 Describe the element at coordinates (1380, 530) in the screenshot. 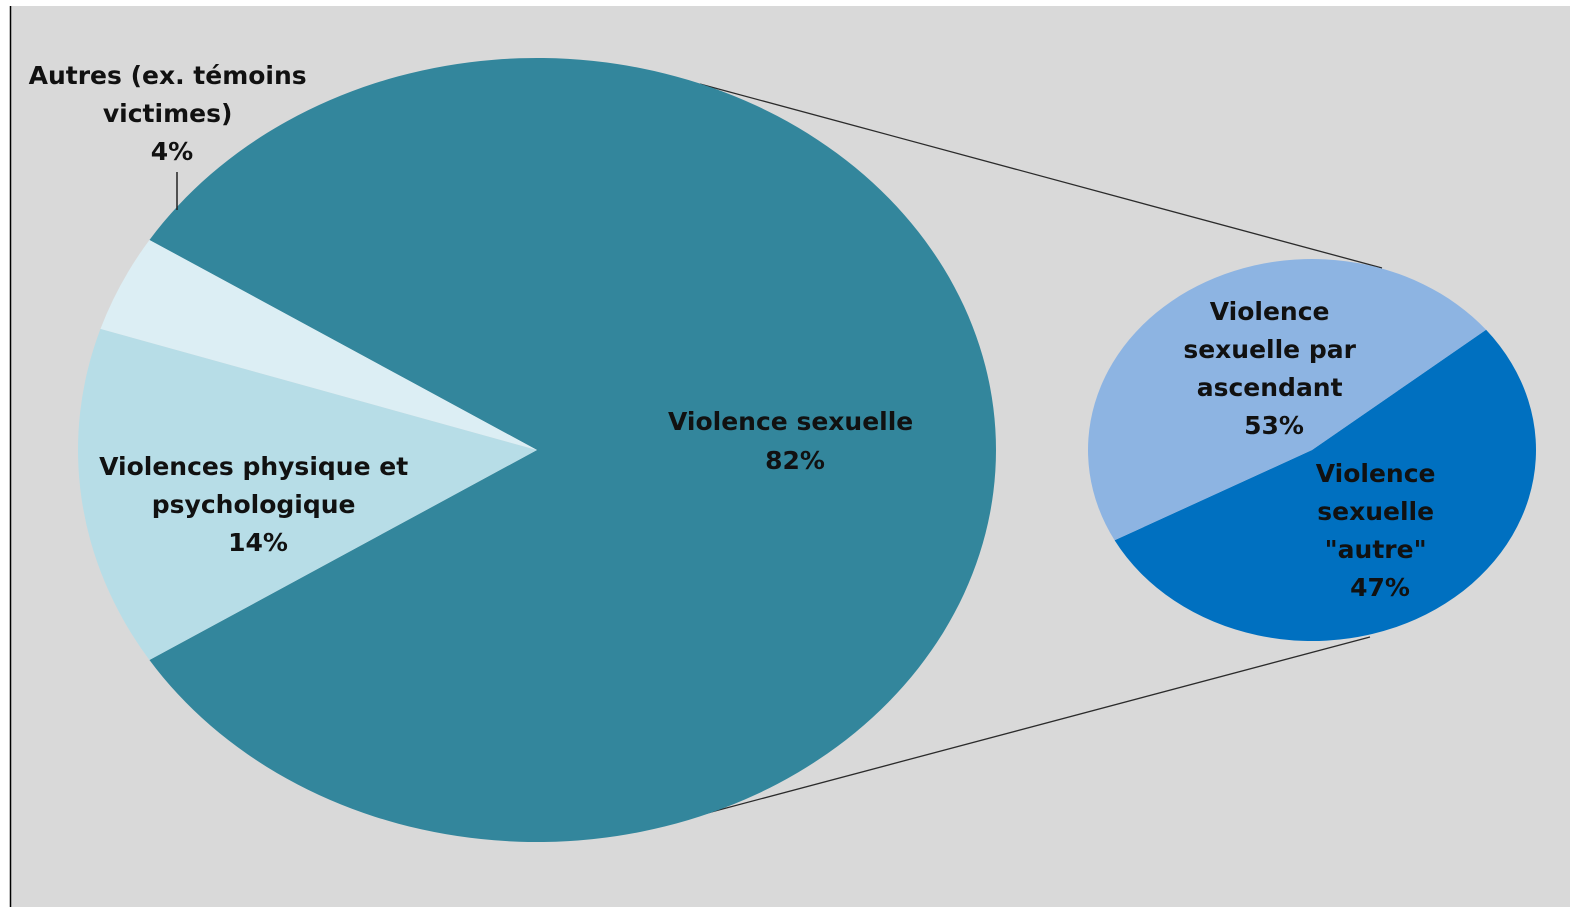

I see `data-label-autre: Violence sexuelle "autre" 47%` at that location.